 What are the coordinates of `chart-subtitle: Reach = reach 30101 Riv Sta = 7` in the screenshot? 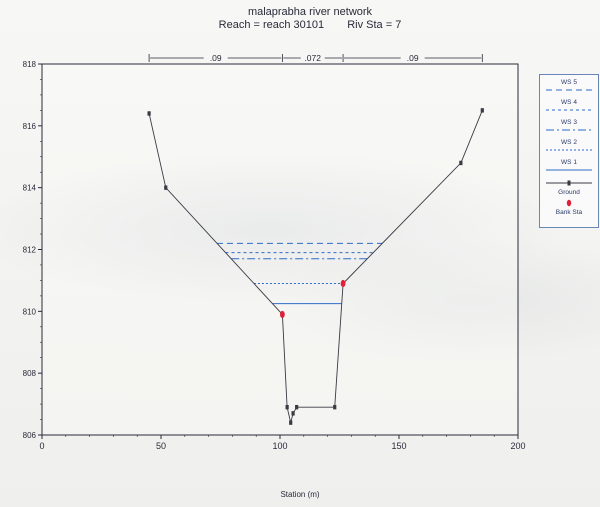 It's located at (310, 25).